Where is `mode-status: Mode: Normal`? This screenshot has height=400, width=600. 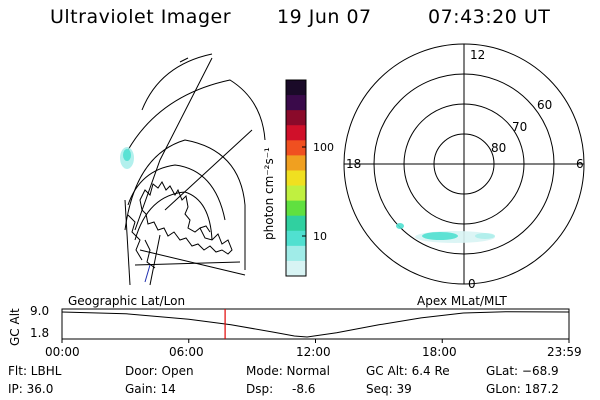 mode-status: Mode: Normal is located at coordinates (288, 371).